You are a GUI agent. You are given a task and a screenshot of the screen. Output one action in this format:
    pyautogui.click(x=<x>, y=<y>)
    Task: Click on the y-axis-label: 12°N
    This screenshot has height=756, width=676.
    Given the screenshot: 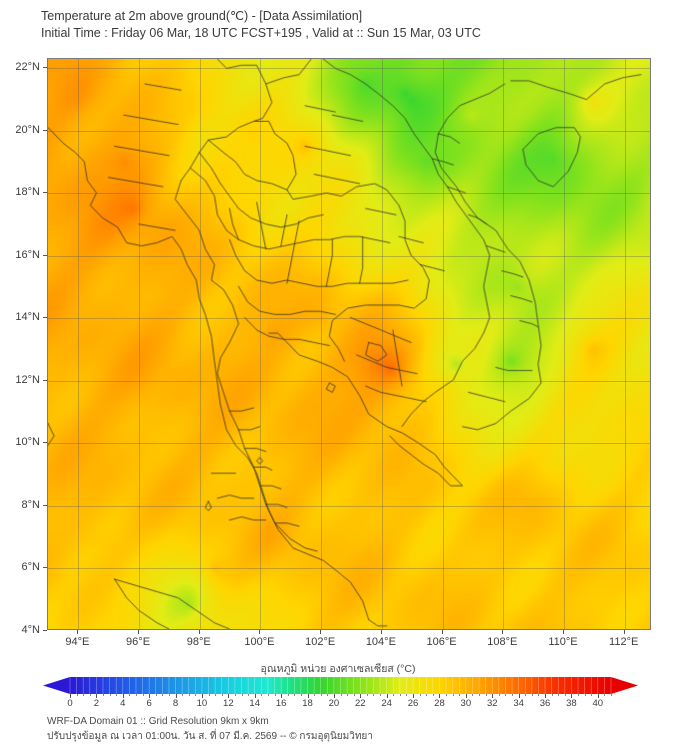 What is the action you would take?
    pyautogui.click(x=27, y=379)
    